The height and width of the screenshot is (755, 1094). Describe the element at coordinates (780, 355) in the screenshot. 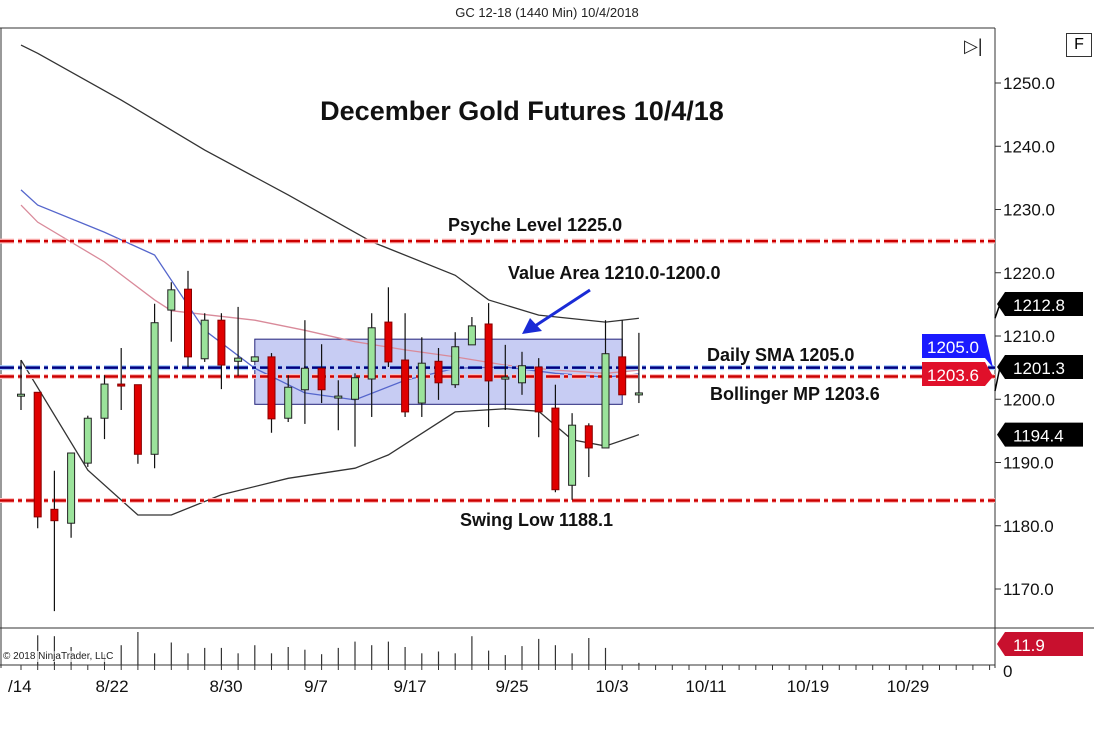

I see `daily-sma-label: Daily SMA 1205.0` at that location.